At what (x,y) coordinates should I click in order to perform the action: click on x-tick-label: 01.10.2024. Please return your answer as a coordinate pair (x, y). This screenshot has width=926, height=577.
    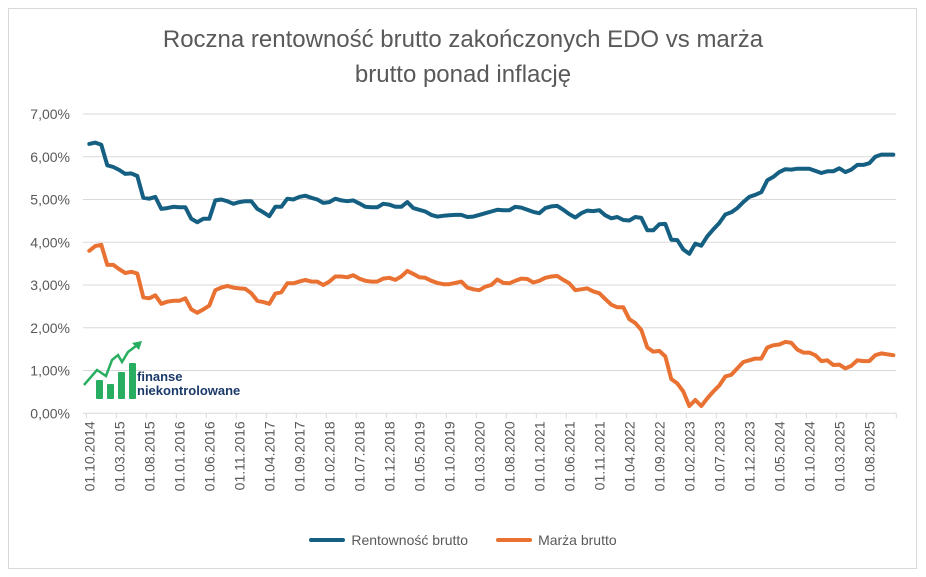
    Looking at the image, I should click on (809, 456).